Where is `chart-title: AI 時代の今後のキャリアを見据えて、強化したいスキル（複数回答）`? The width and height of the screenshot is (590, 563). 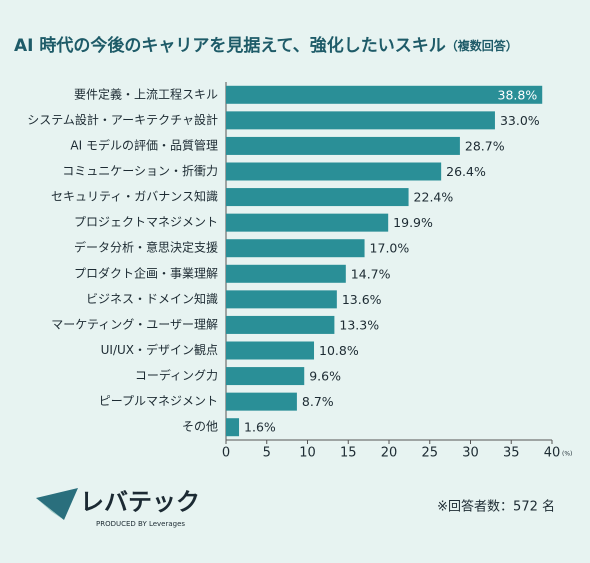 chart-title: AI 時代の今後のキャリアを見据えて、強化したいスキル（複数回答） is located at coordinates (266, 45).